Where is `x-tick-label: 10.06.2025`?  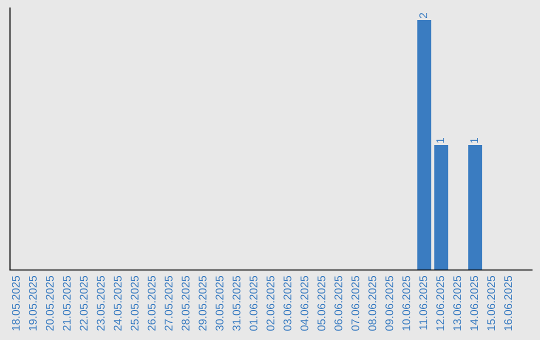
x-tick-label: 10.06.2025 is located at coordinates (406, 303).